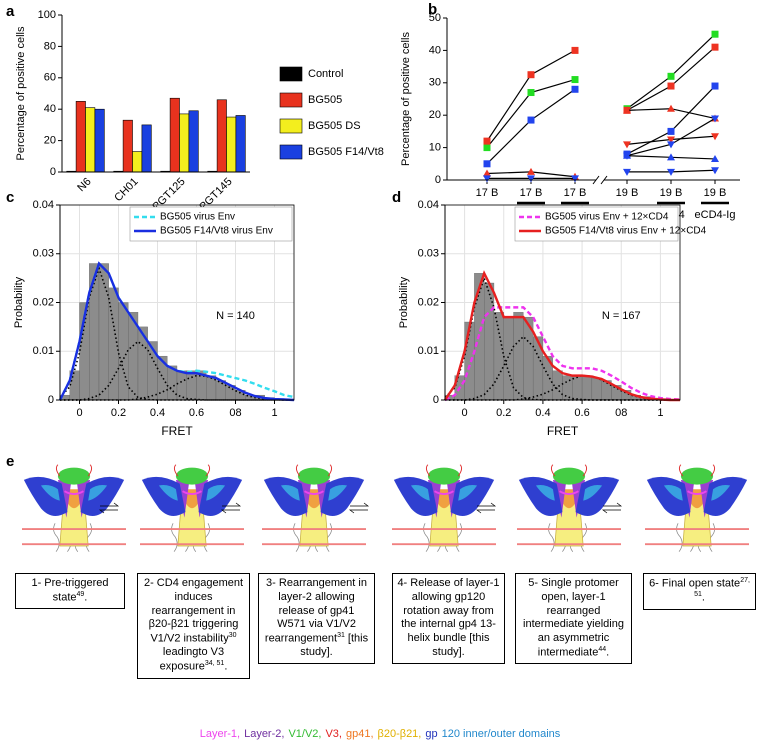 The height and width of the screenshot is (742, 759). What do you see at coordinates (607, 217) in the screenshot?
I see `legend-label: BG505 virus Env + 12×CD4` at bounding box center [607, 217].